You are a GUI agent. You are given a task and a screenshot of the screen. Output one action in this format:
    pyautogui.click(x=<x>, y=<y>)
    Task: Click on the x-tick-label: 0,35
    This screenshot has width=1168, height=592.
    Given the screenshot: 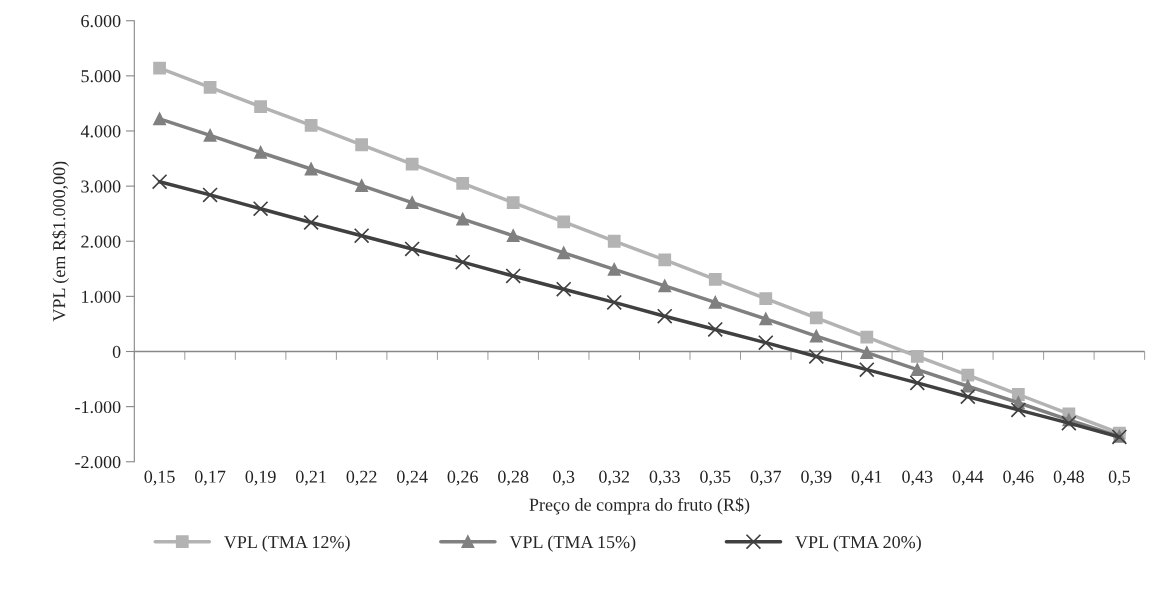 What is the action you would take?
    pyautogui.click(x=715, y=478)
    